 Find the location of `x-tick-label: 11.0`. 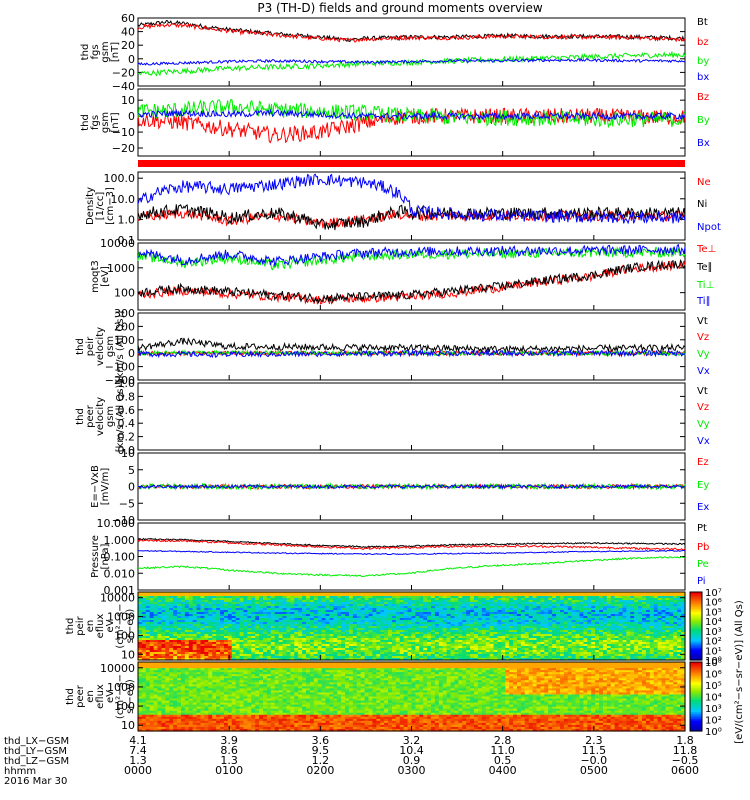

x-tick-label: 11.0 is located at coordinates (502, 750).